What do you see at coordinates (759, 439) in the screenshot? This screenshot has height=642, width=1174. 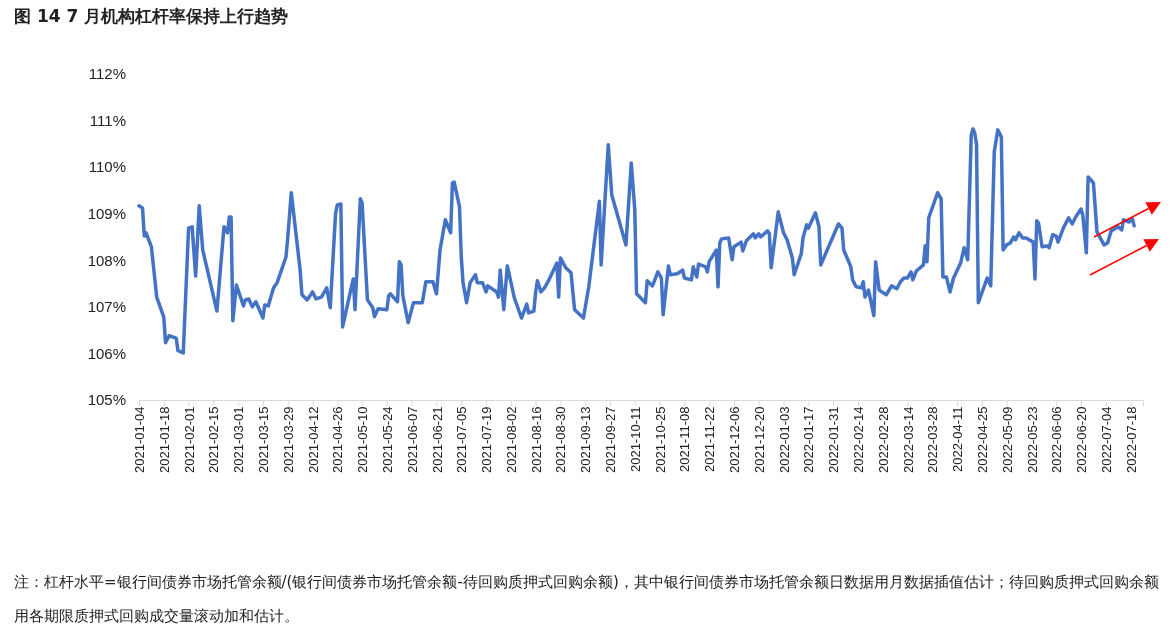 I see `x-tick-label: 2021-12-20` at bounding box center [759, 439].